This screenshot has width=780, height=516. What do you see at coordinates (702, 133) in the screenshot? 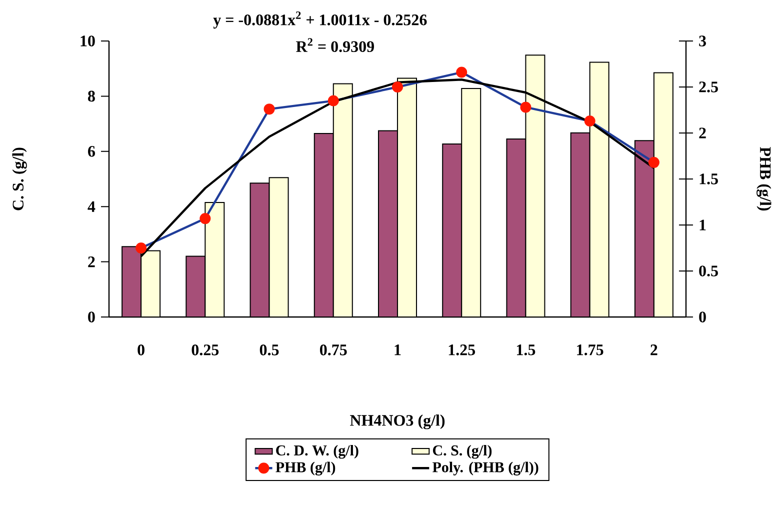
I see `y2-tick-label: 2` at bounding box center [702, 133].